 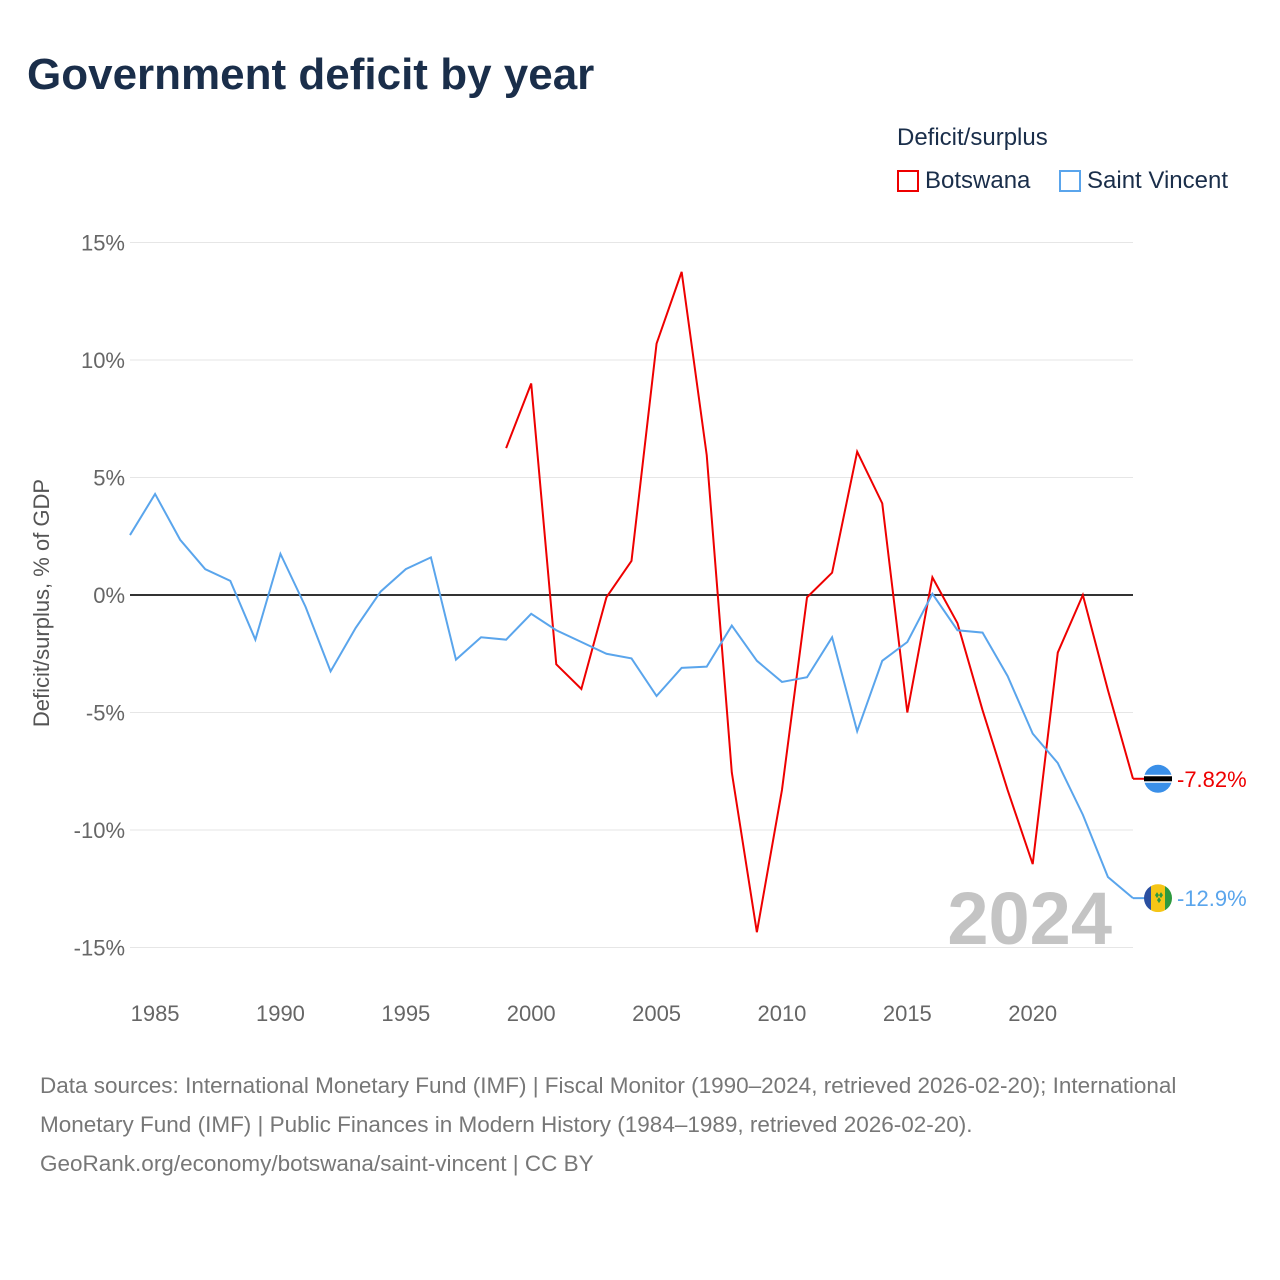 I want to click on y-tick-label: 15%, so click(x=103, y=243).